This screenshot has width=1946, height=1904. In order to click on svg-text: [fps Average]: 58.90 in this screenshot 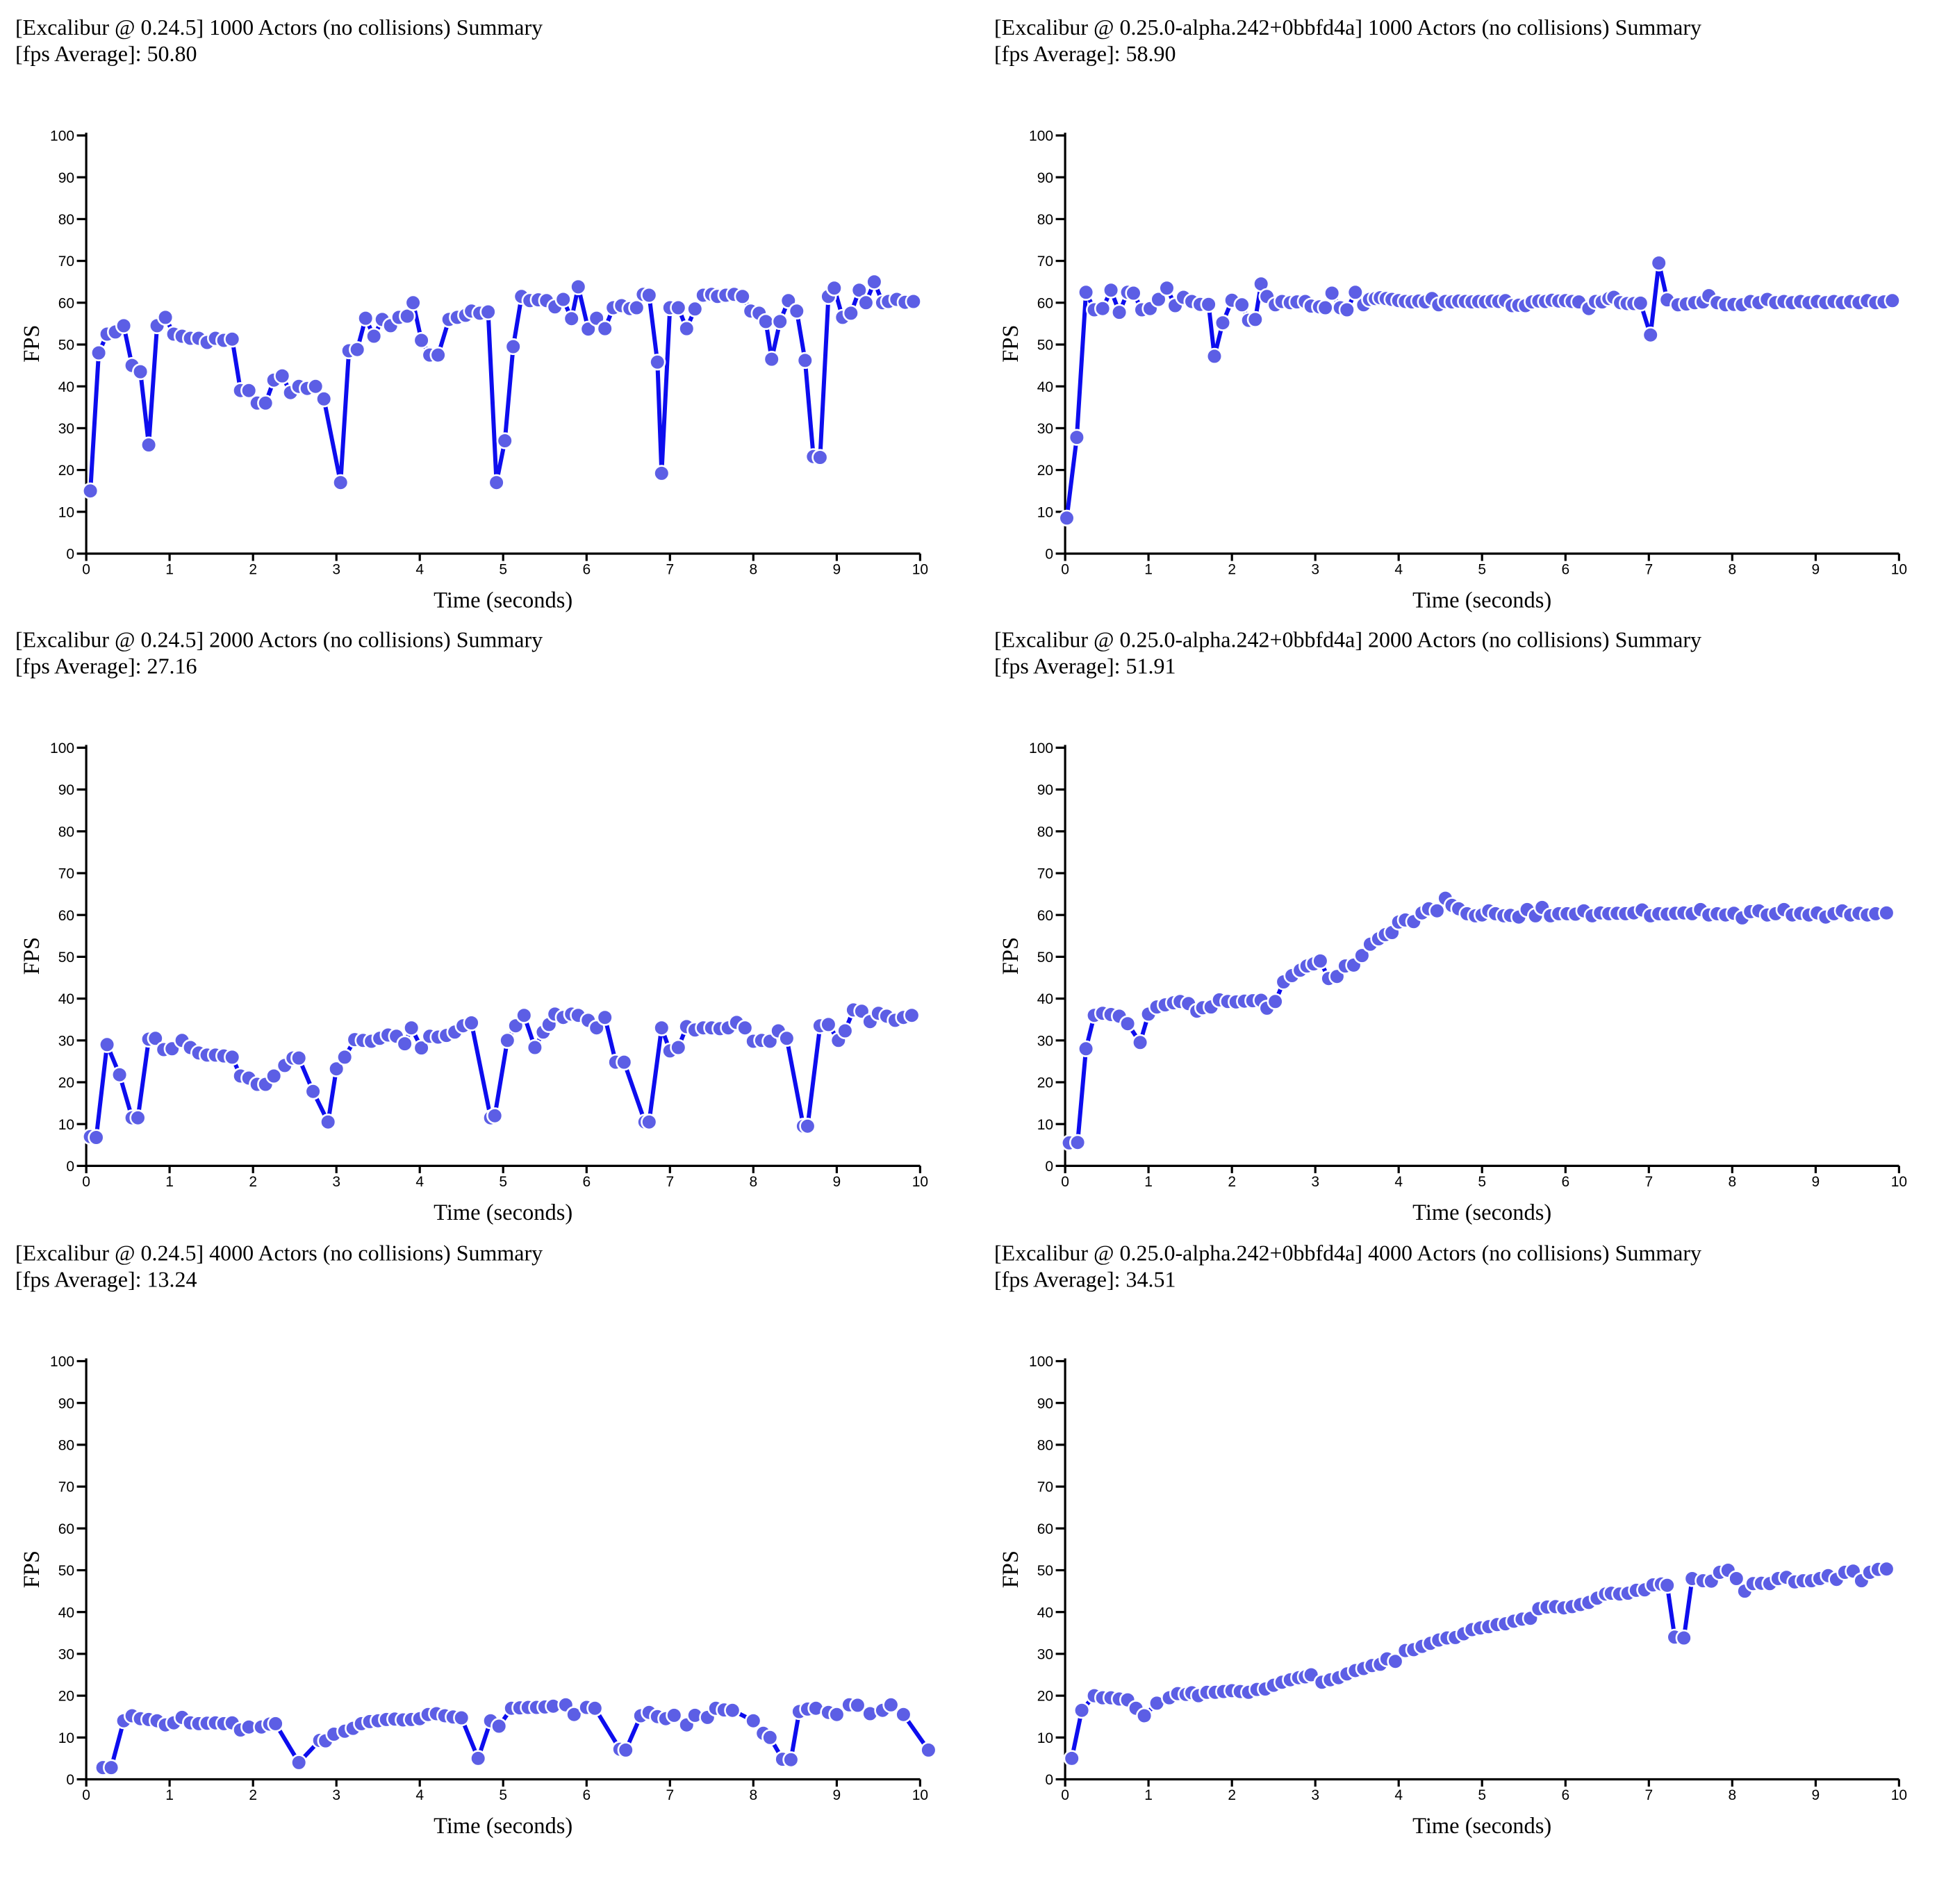, I will do `click(1085, 54)`.